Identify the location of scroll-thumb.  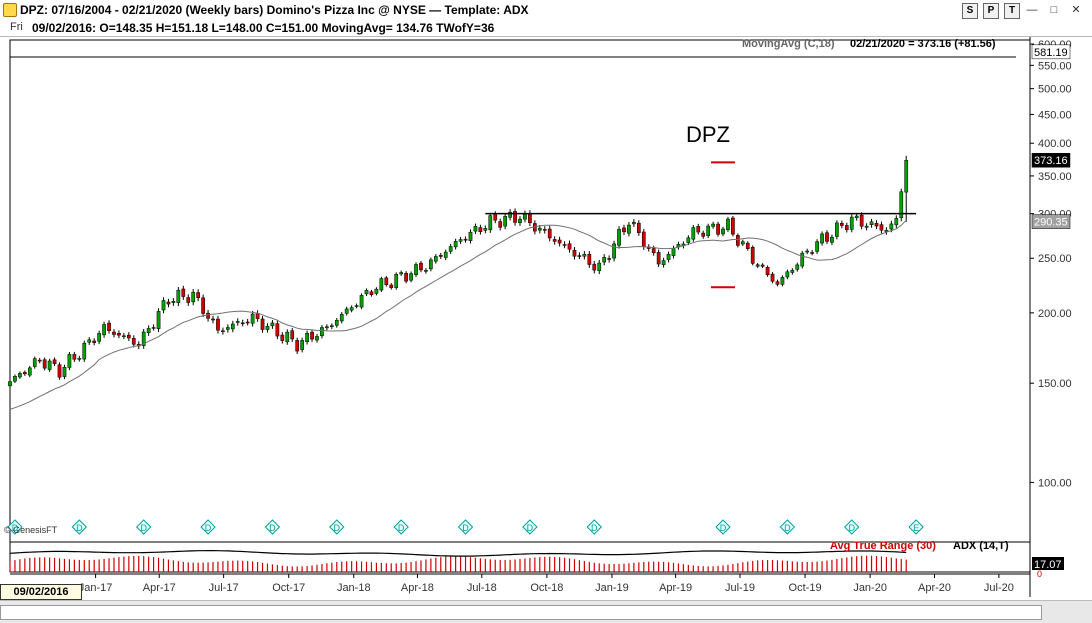
(521, 612).